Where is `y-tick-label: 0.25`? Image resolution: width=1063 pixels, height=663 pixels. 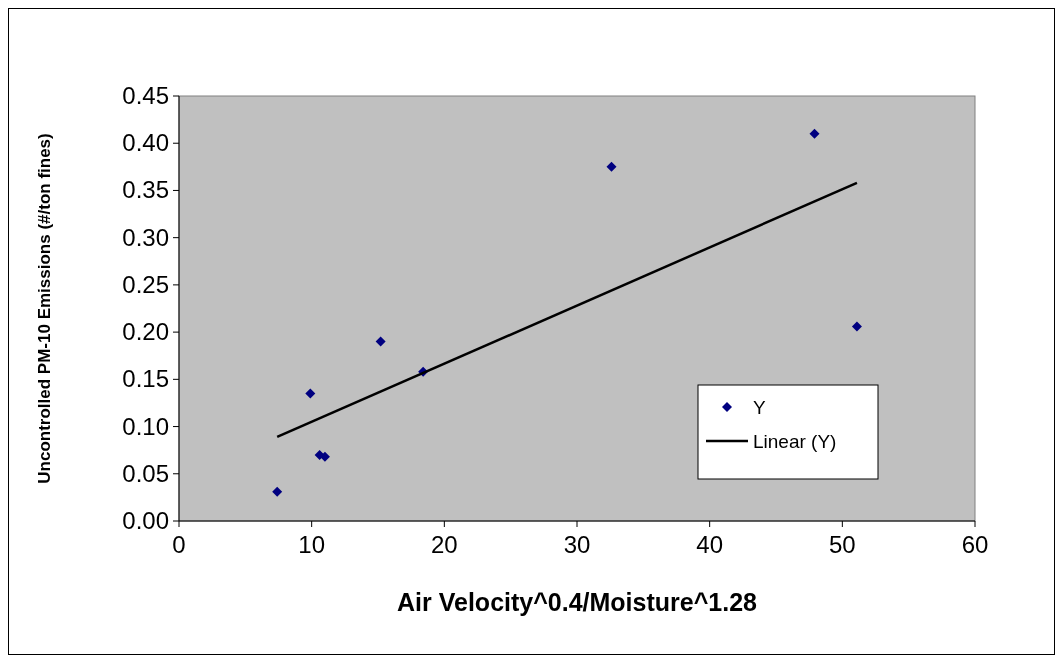
y-tick-label: 0.25 is located at coordinates (145, 284).